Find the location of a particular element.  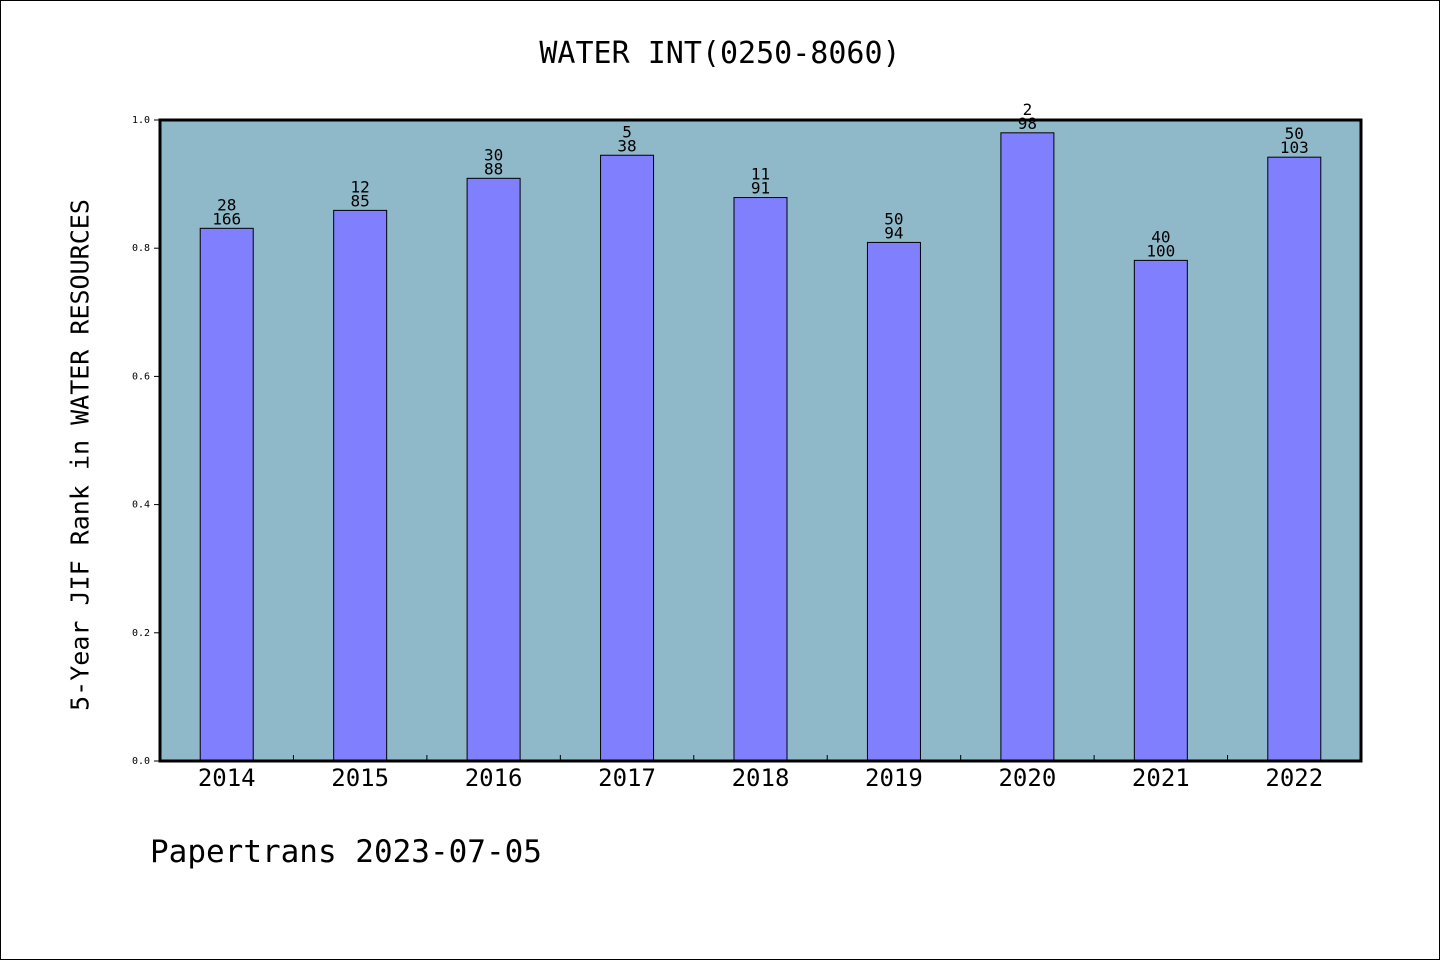

bar-2015 is located at coordinates (360, 485).